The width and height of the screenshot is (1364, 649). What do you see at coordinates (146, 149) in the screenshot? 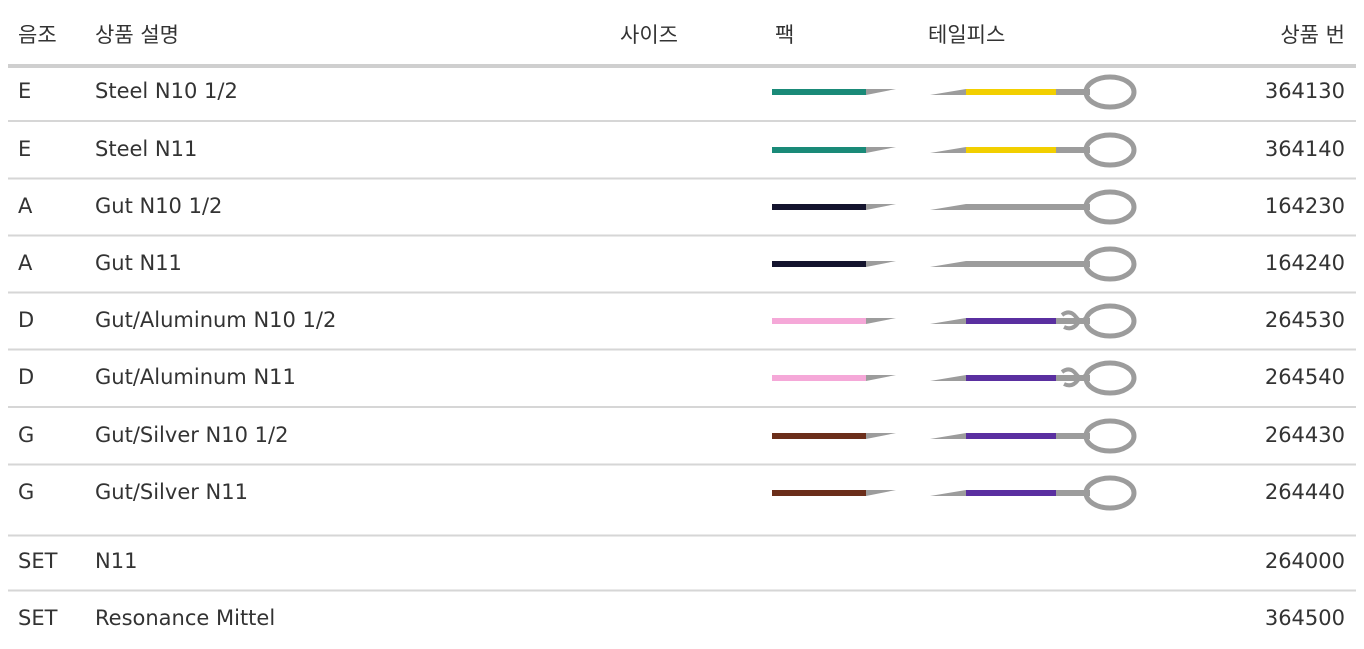
I see `description: Steel N11` at bounding box center [146, 149].